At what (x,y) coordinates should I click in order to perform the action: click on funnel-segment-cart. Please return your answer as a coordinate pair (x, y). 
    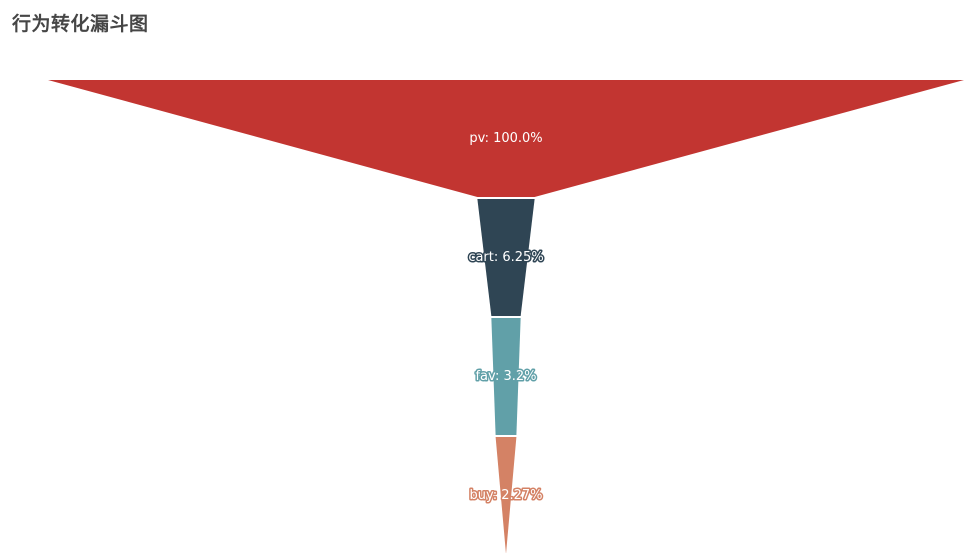
    Looking at the image, I should click on (506, 257).